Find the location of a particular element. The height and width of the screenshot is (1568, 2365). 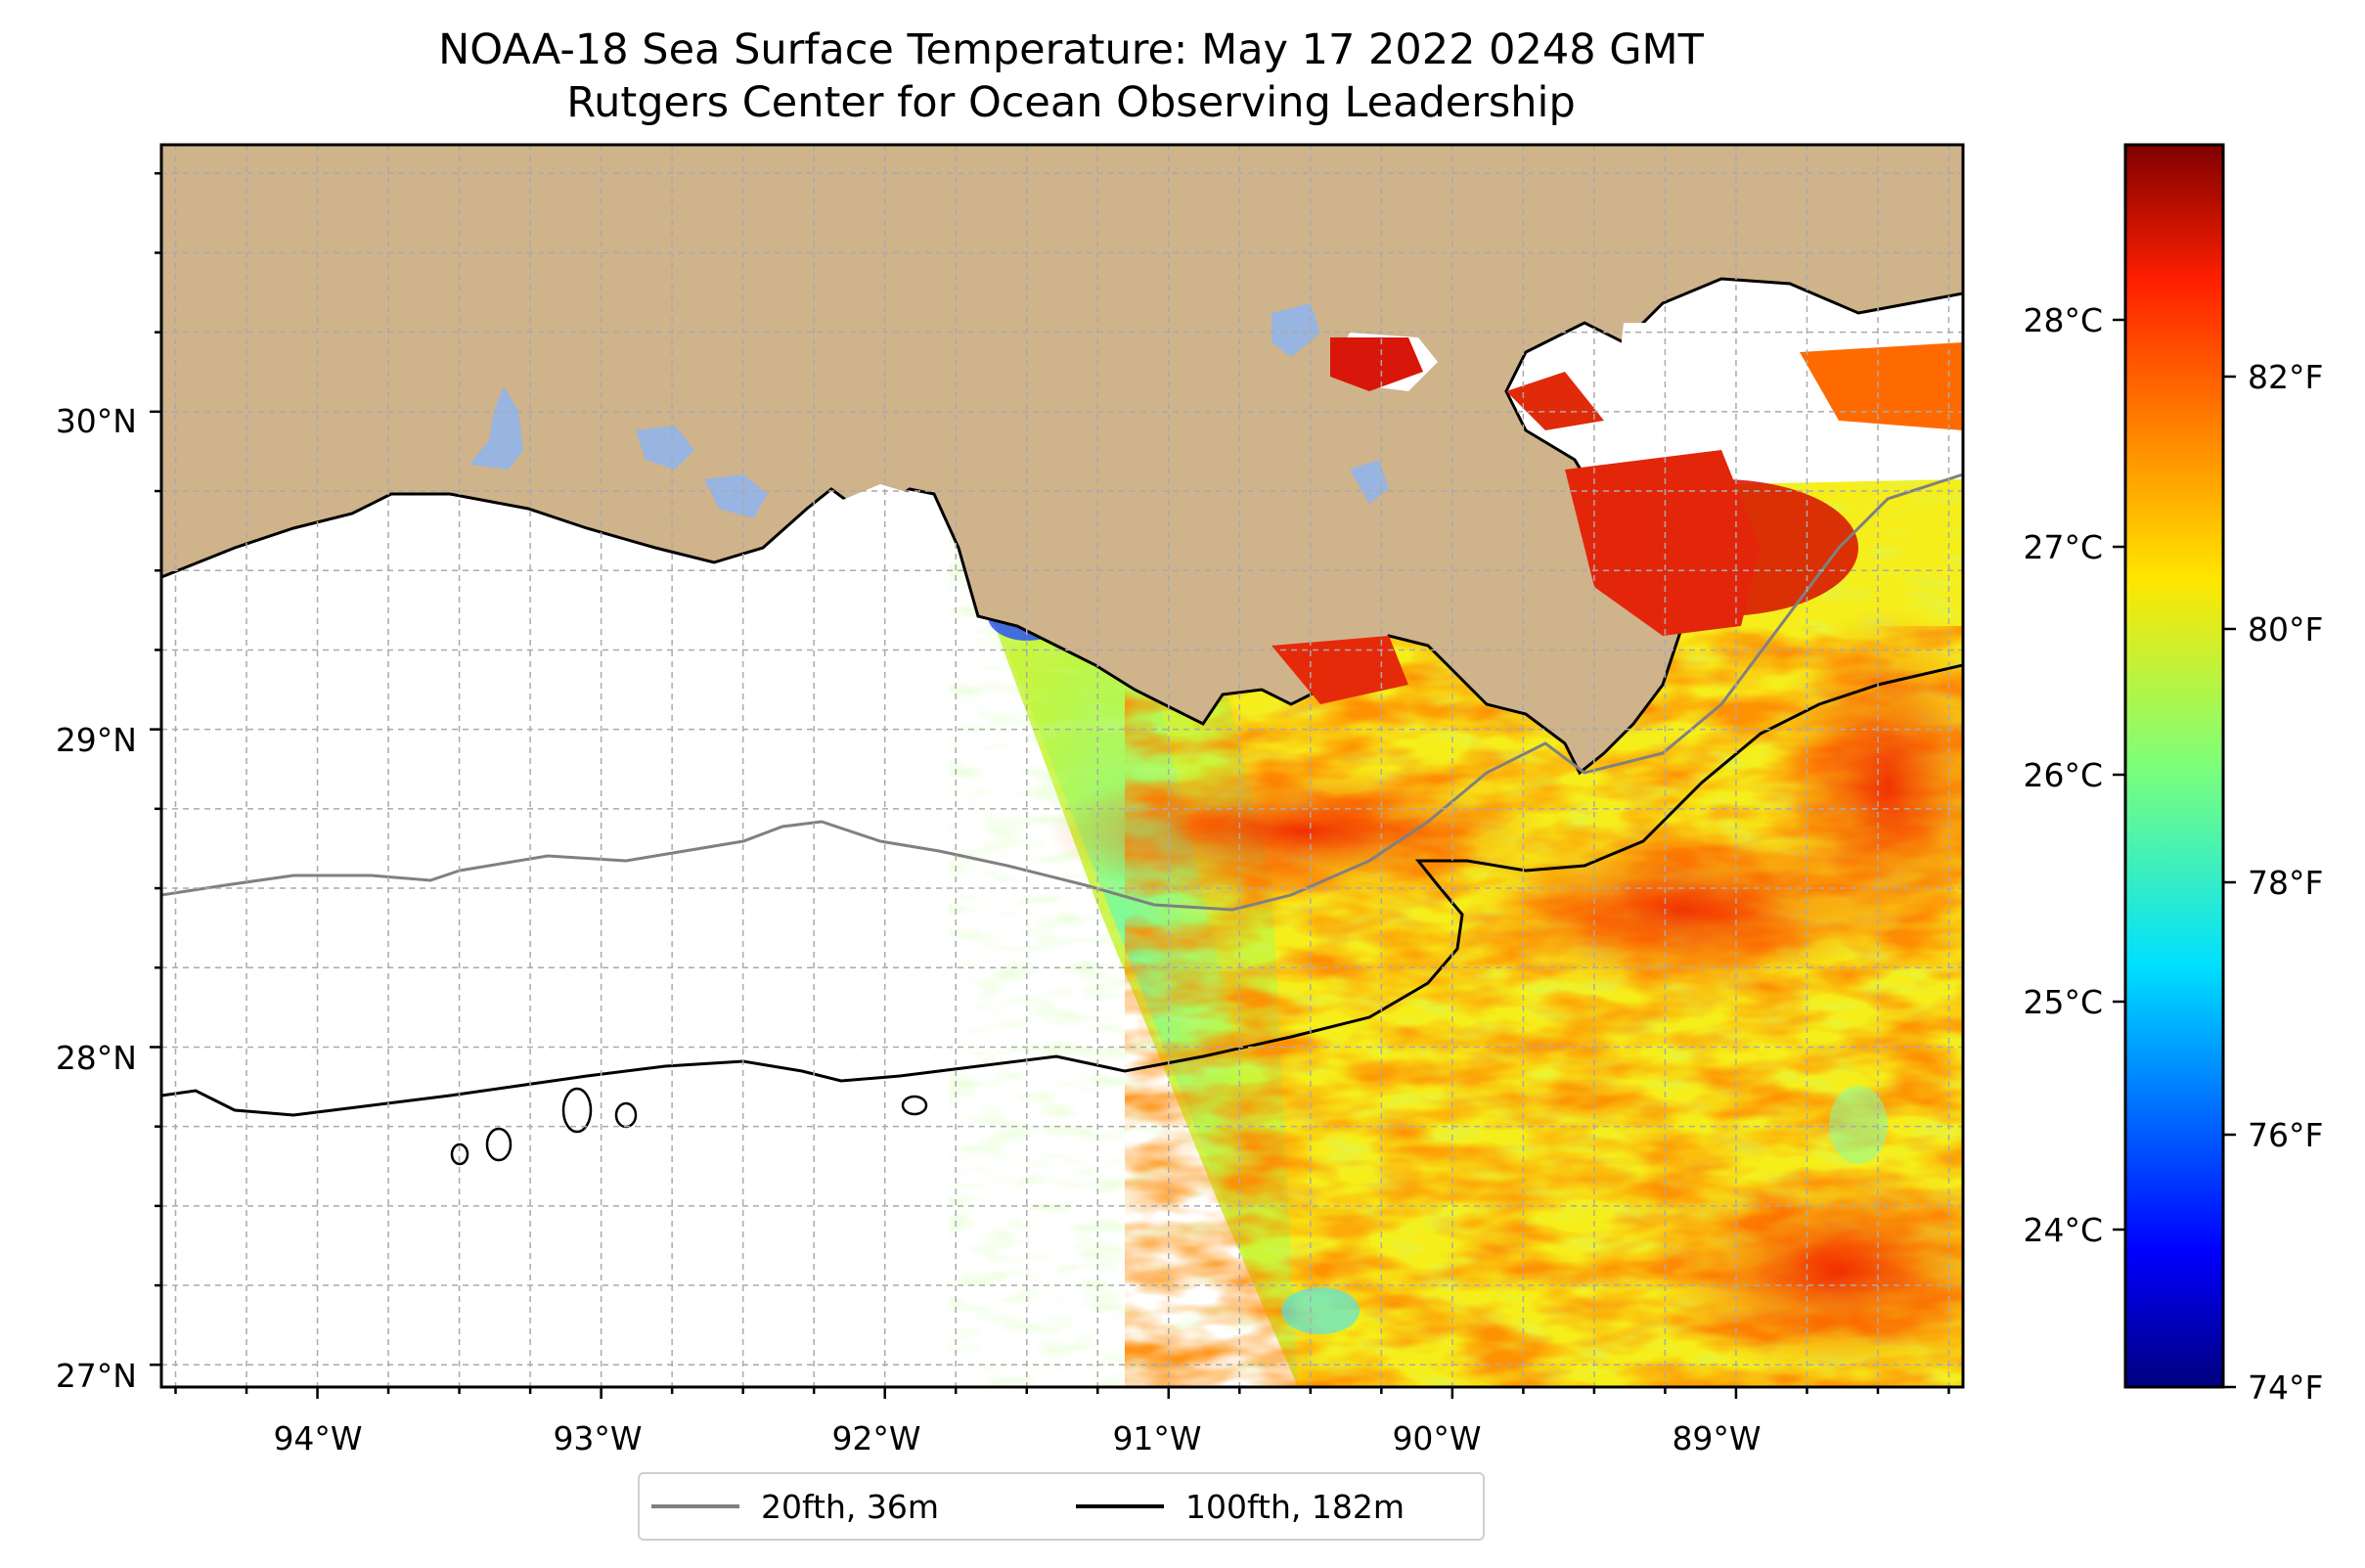

colorbar-fahrenheit-label: 78°F is located at coordinates (2285, 883).